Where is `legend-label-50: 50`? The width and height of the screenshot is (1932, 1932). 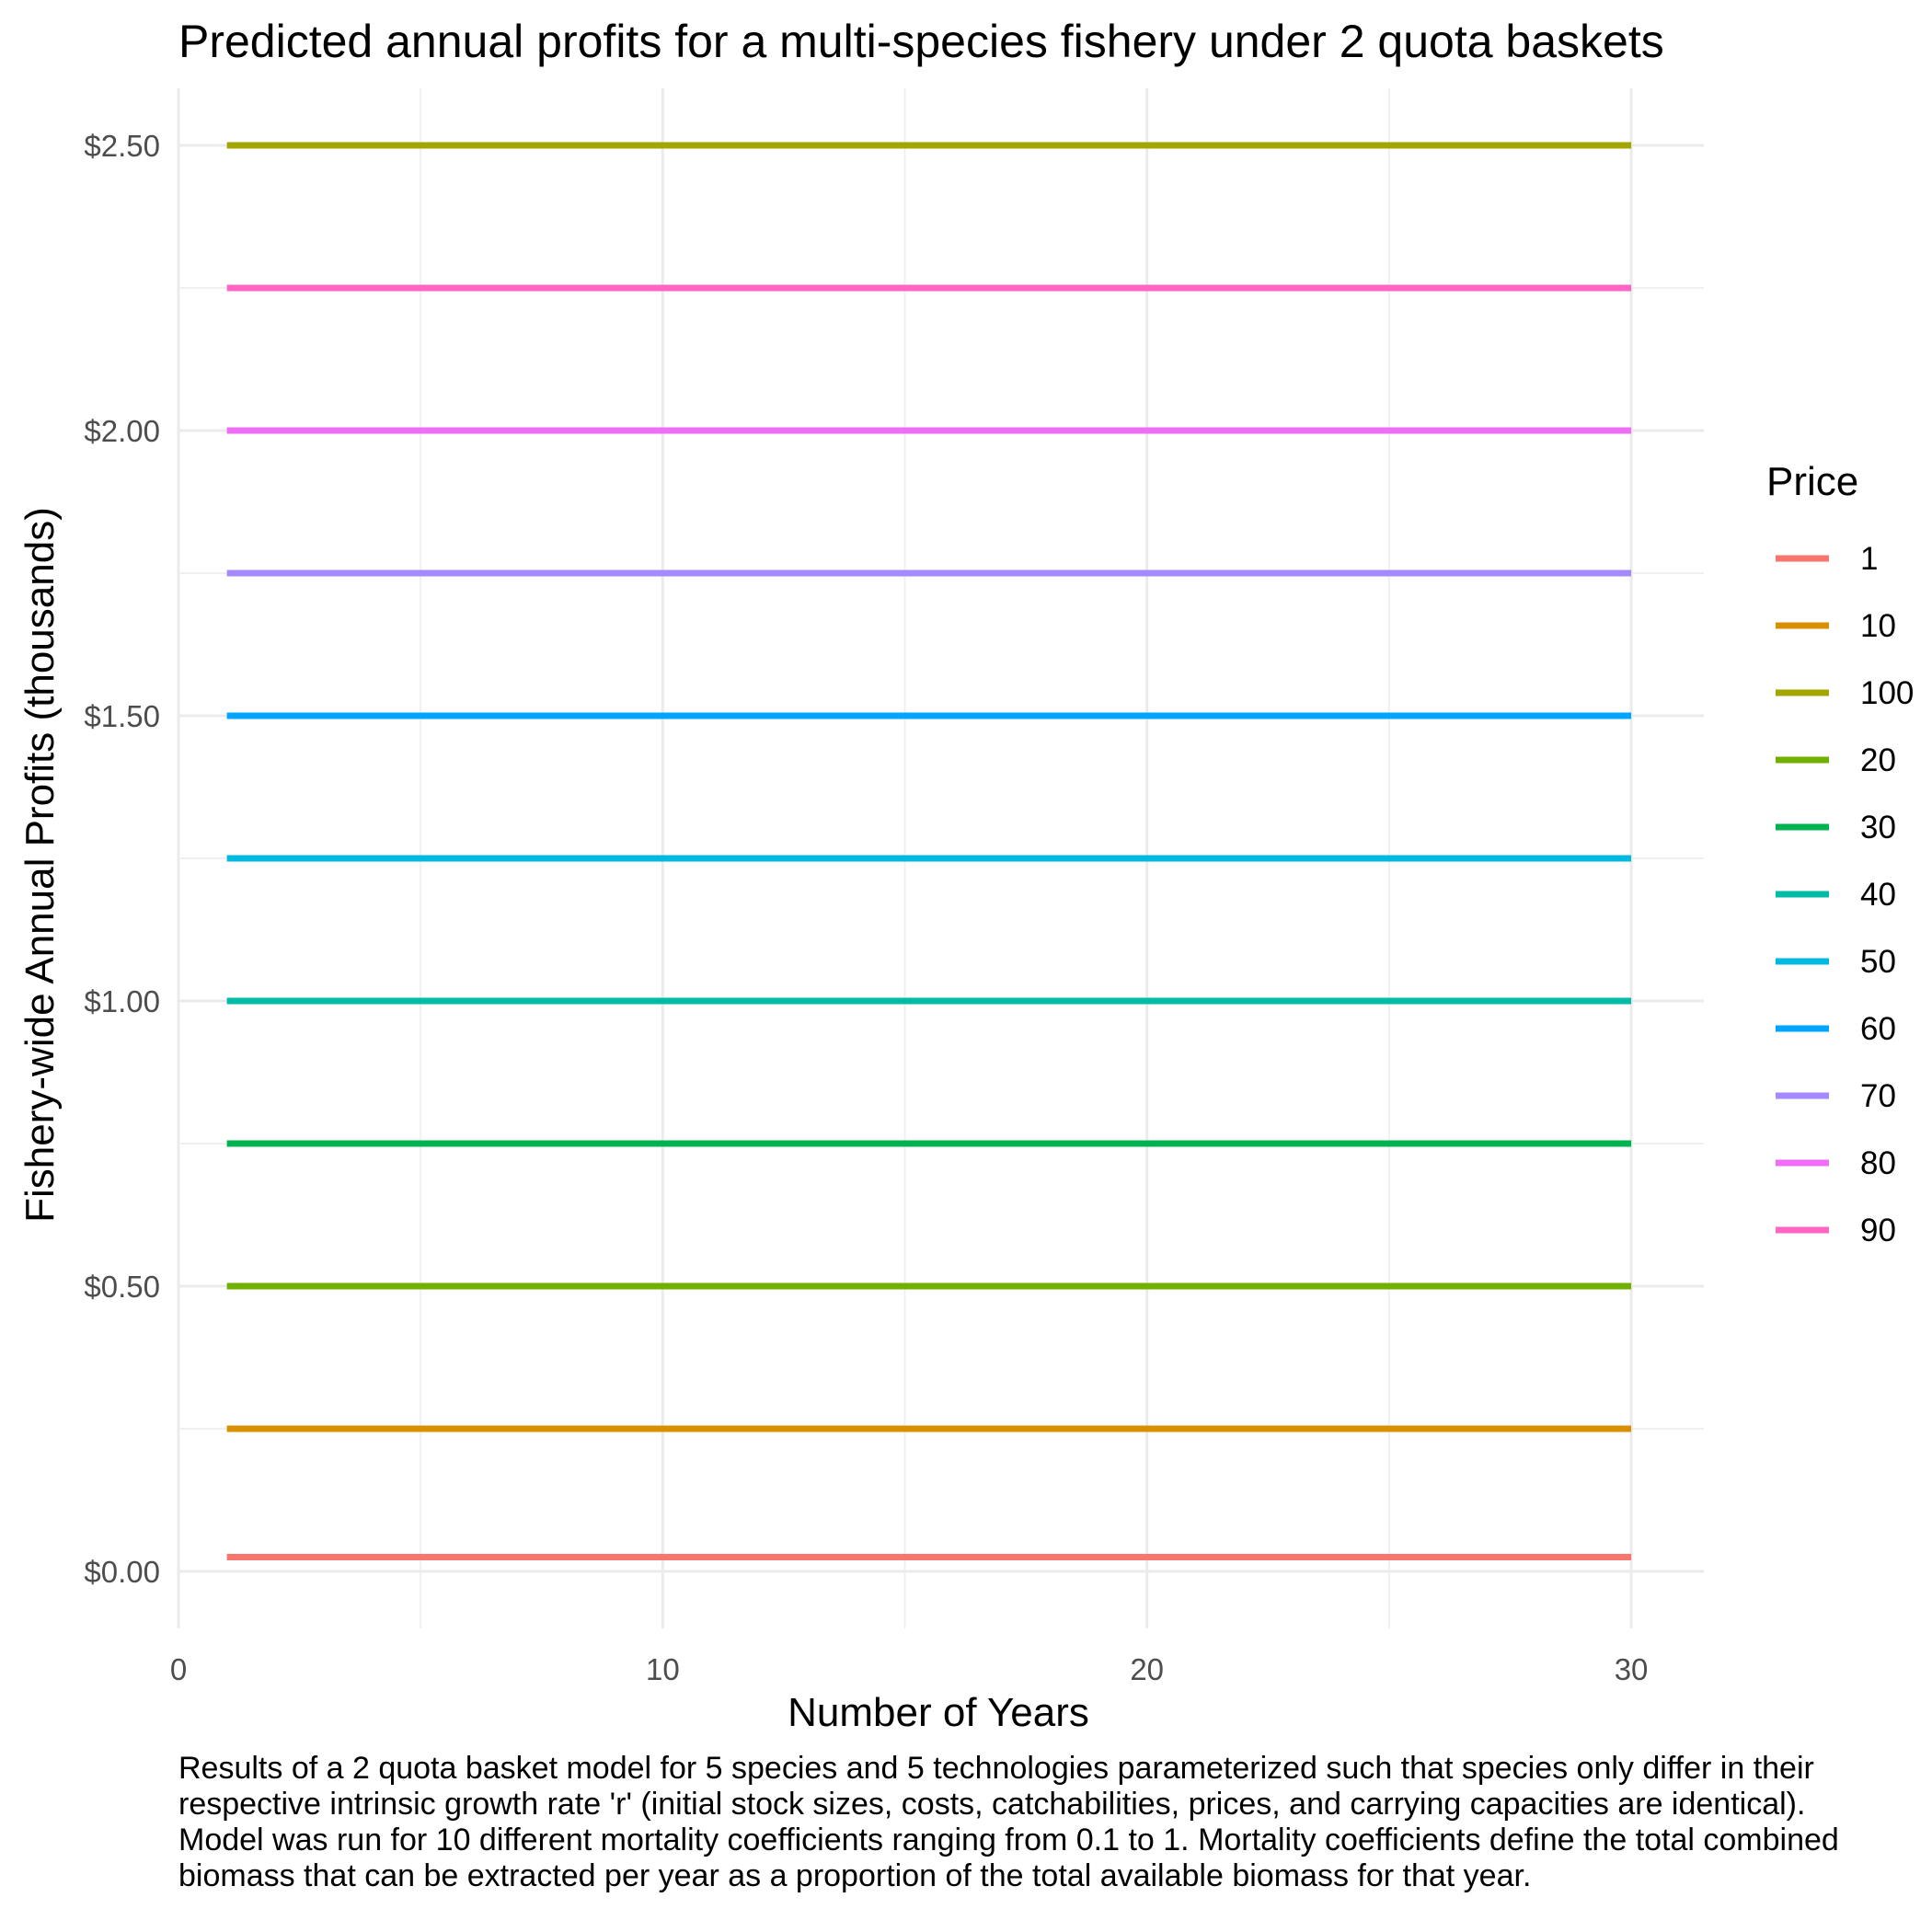
legend-label-50: 50 is located at coordinates (1878, 962).